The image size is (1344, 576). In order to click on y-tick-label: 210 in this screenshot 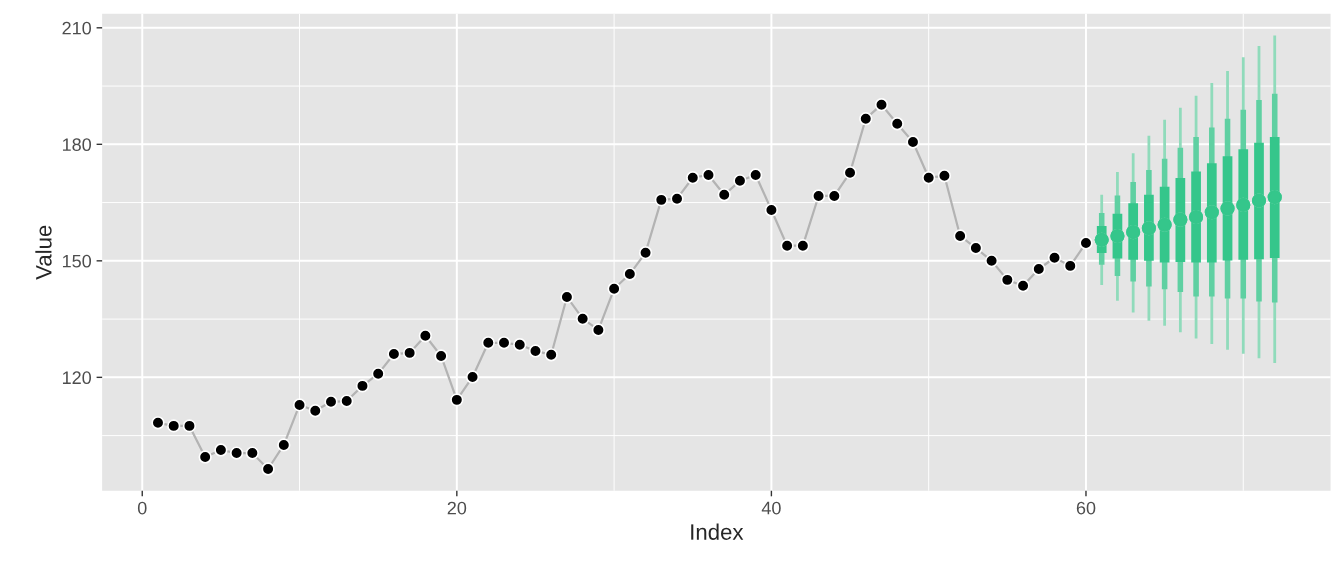, I will do `click(77, 28)`.